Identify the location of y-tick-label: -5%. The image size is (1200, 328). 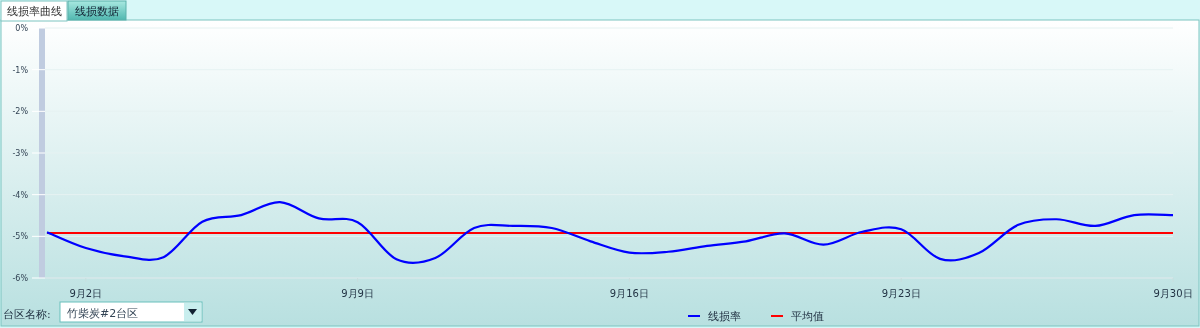
(20, 237).